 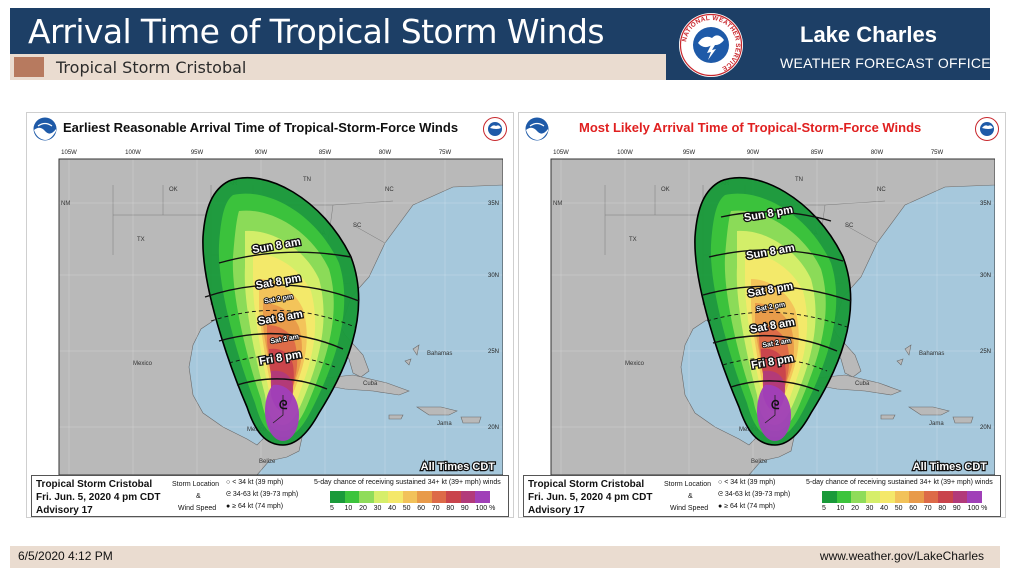 I want to click on page-title: Arrival Time of Tropical Storm Winds, so click(x=316, y=31).